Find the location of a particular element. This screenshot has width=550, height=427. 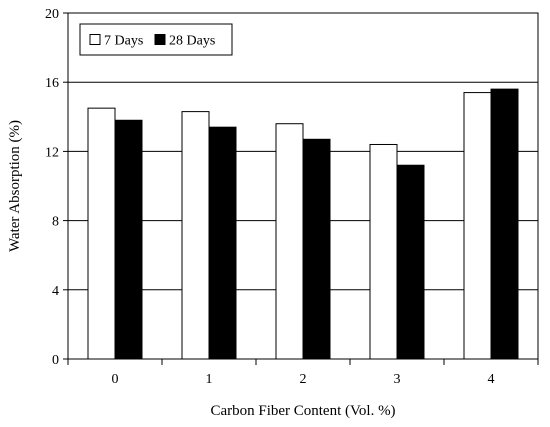

legend-label-7-days: 7 Days is located at coordinates (123, 41).